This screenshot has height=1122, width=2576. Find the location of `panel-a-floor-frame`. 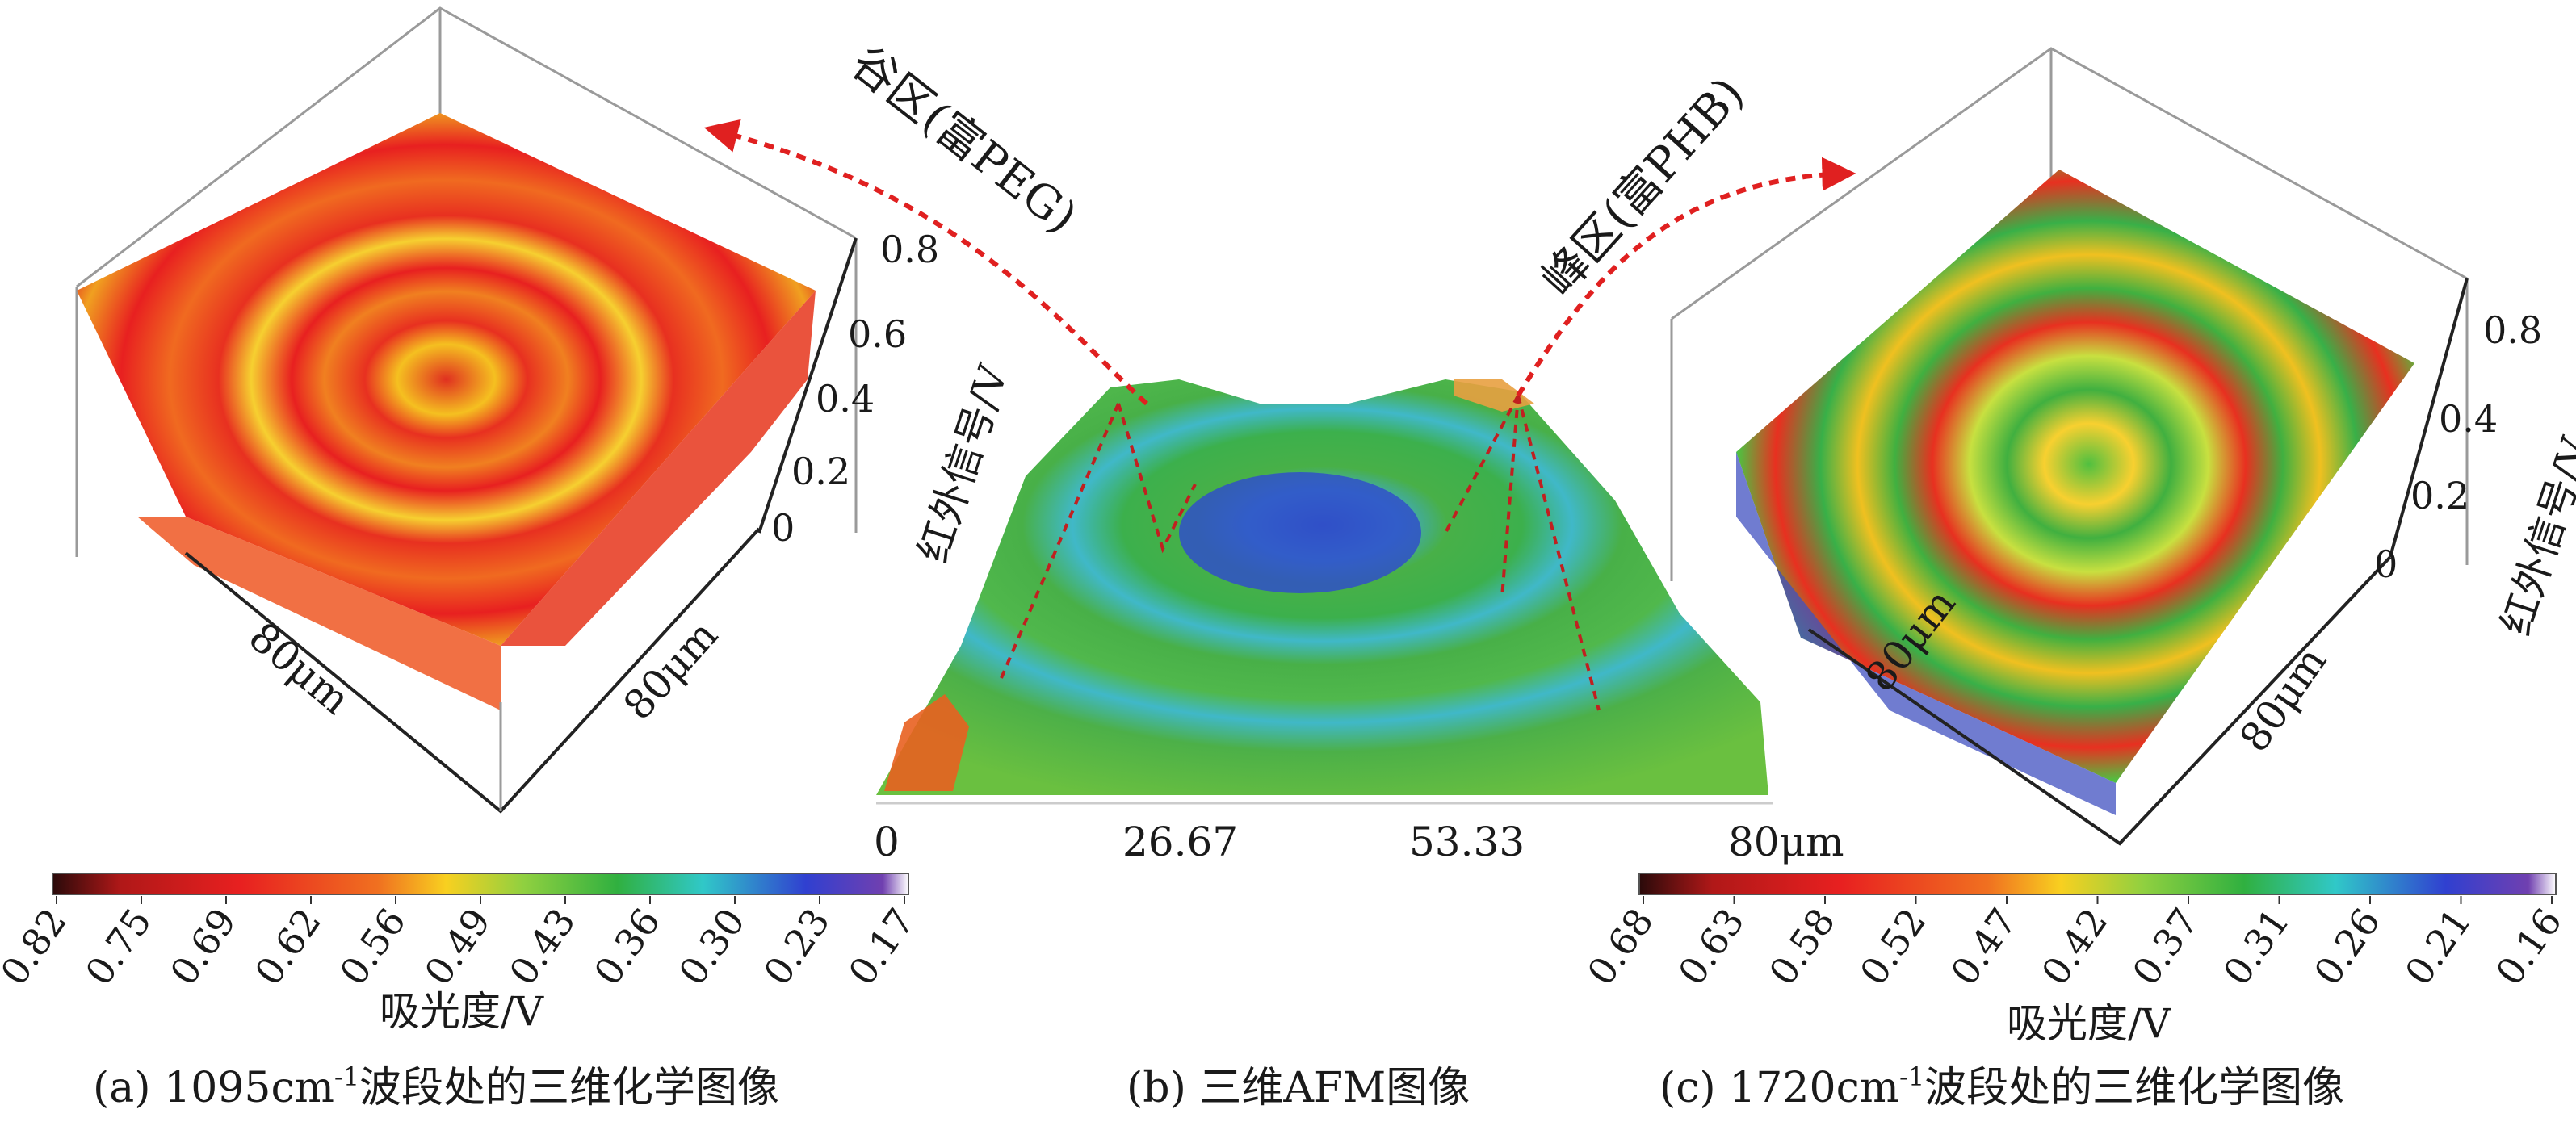

panel-a-floor-frame is located at coordinates (472, 670).